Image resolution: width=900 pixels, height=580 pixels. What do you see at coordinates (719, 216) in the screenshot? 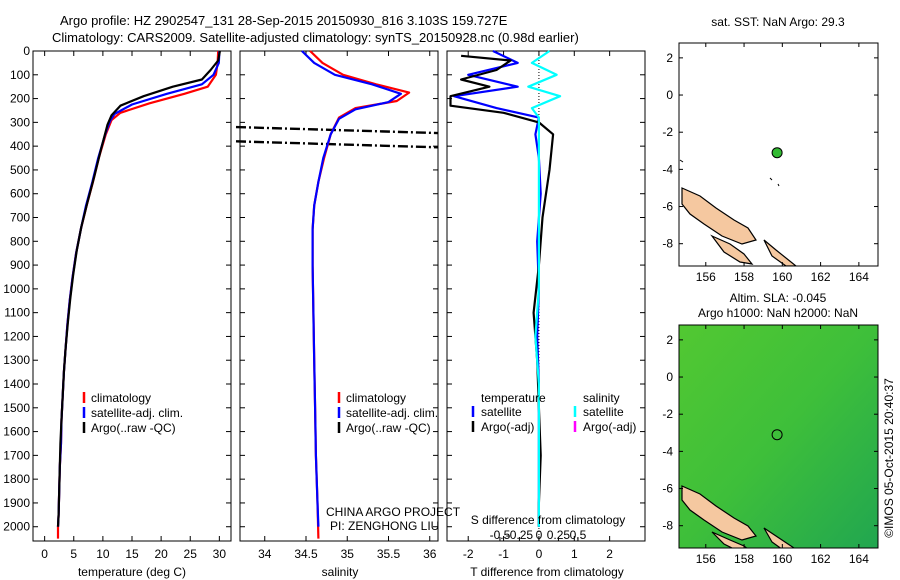
I see `new-guinea-coast` at bounding box center [719, 216].